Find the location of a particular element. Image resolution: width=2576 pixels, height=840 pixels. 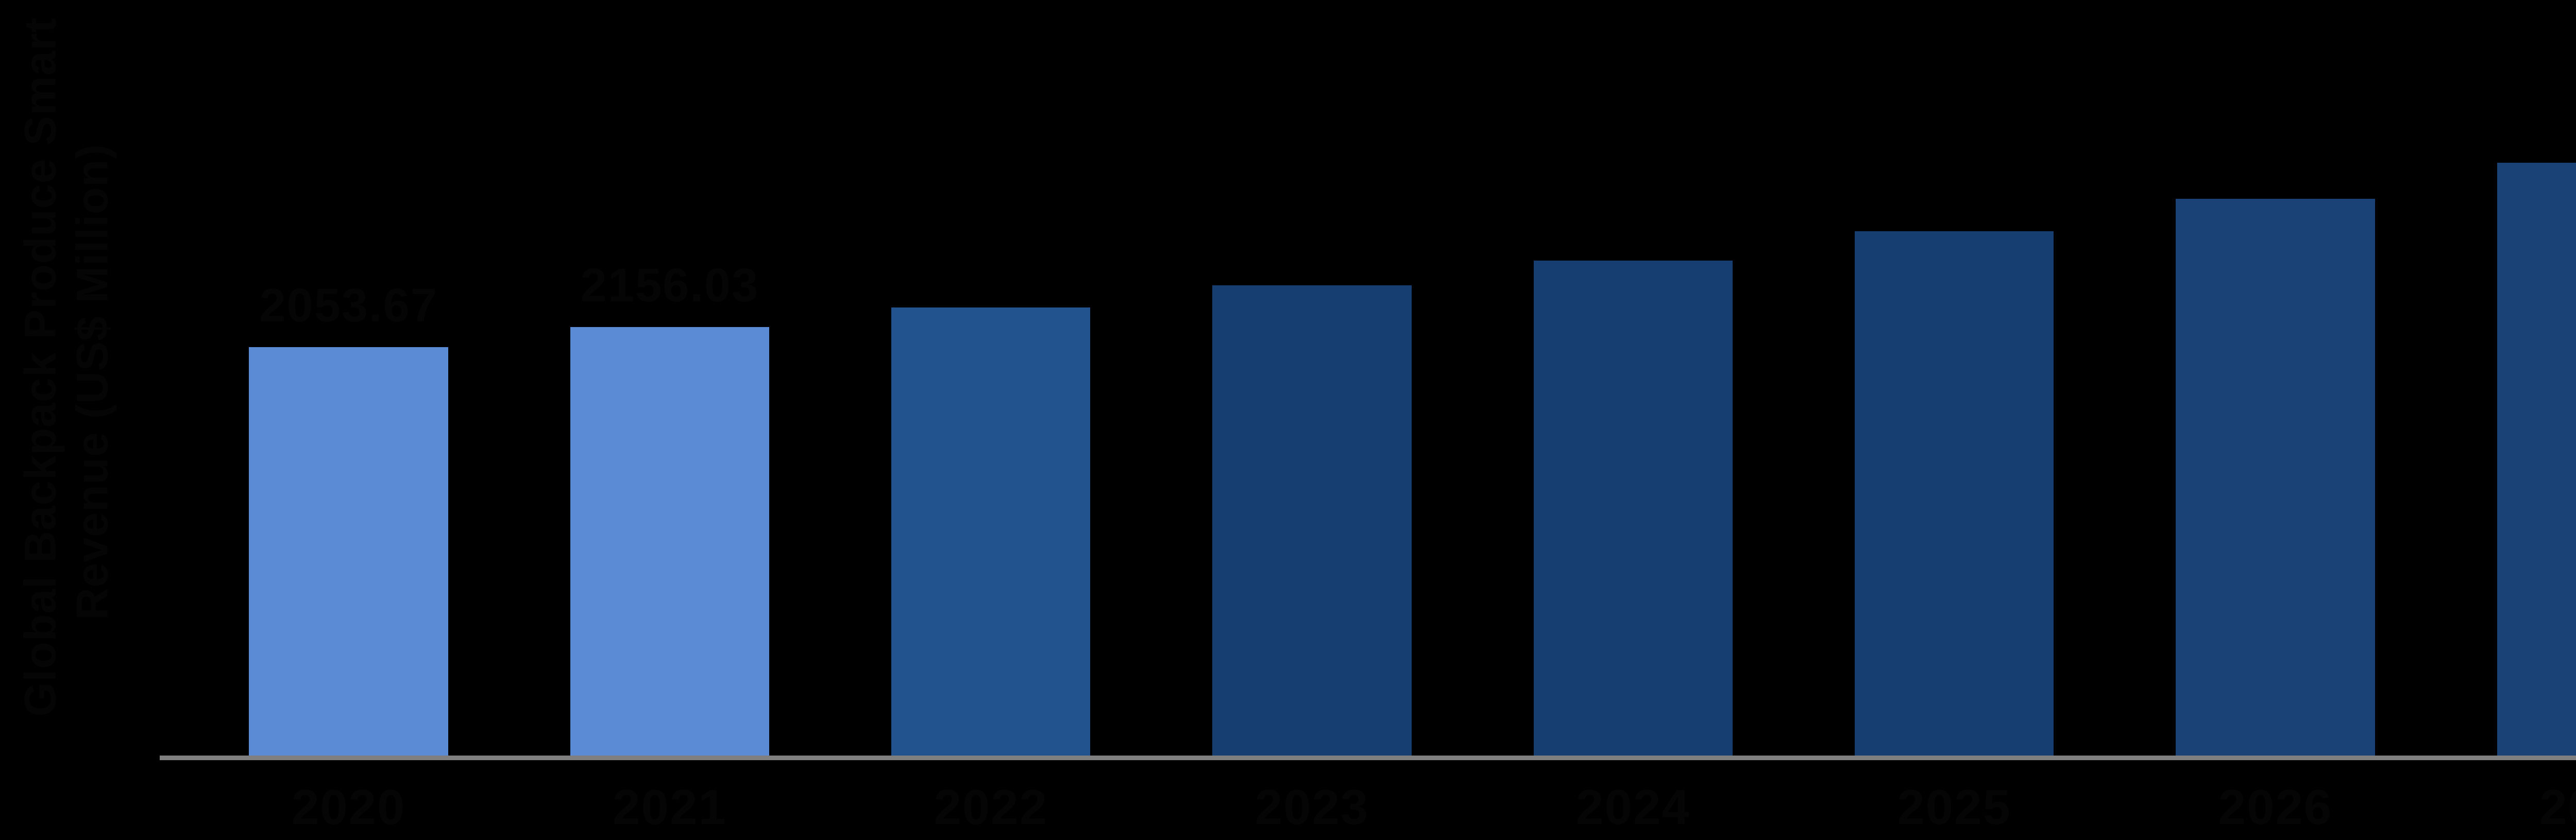

x-axis-tick-label: 2022 is located at coordinates (991, 807).